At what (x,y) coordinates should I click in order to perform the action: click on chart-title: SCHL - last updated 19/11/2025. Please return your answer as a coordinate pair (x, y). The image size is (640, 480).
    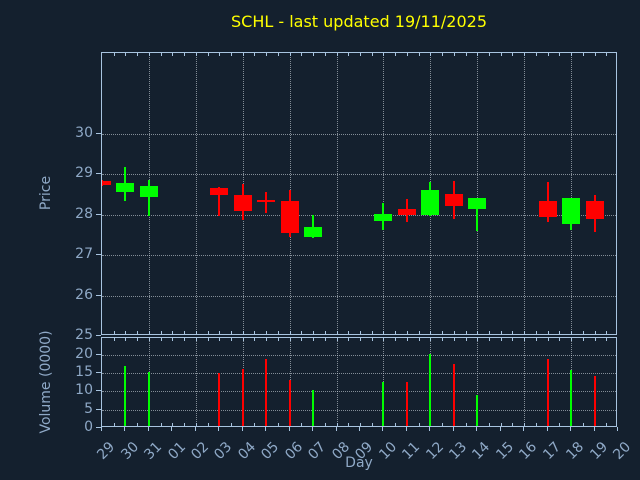
    Looking at the image, I should click on (359, 21).